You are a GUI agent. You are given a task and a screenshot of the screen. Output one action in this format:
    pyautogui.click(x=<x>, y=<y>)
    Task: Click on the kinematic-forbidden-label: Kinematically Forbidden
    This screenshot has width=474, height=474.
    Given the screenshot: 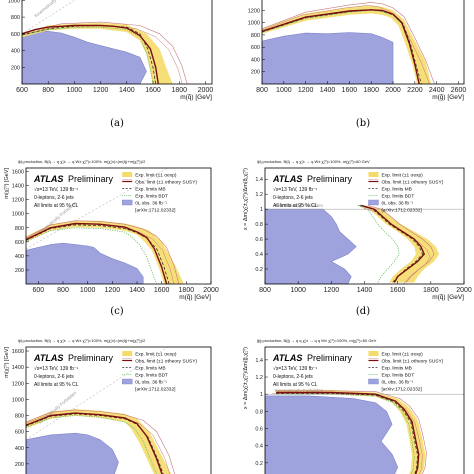 What is the action you would take?
    pyautogui.click(x=299, y=205)
    